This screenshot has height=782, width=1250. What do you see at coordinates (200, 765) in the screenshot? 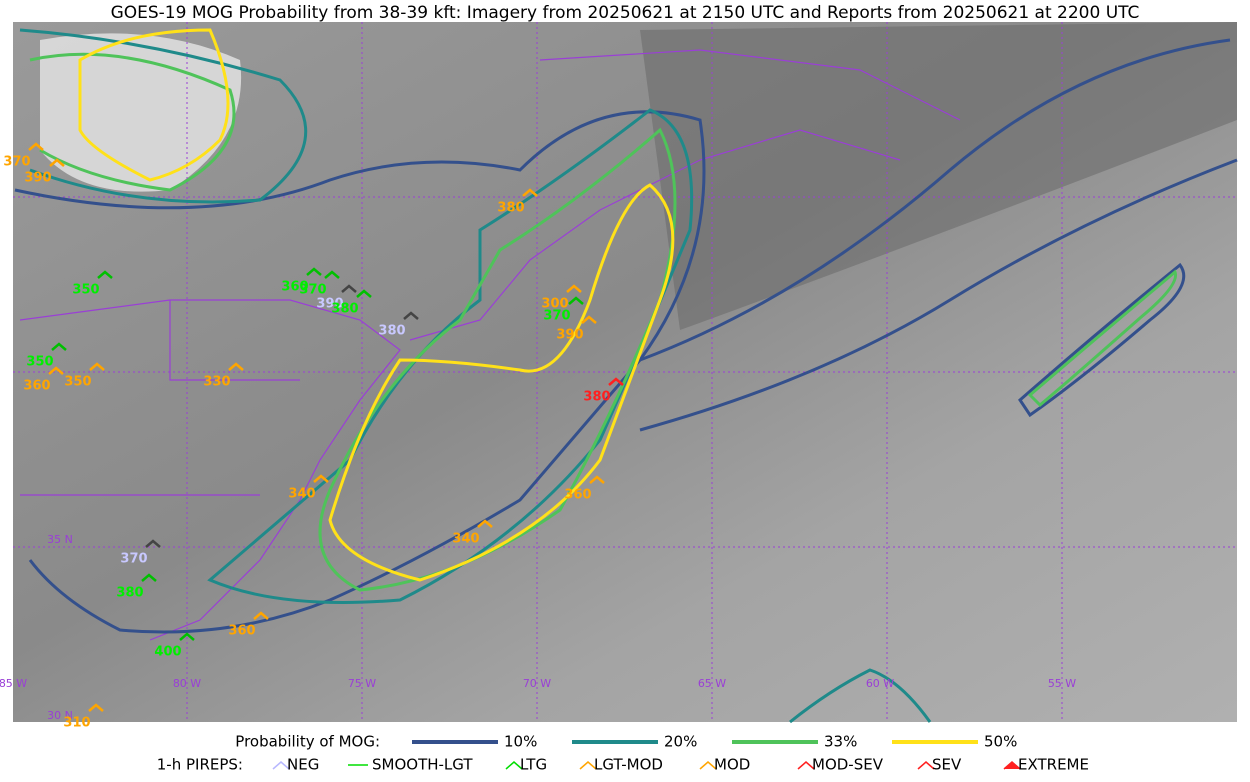
I see `legend-title: 1-h PIREPS:` at bounding box center [200, 765].